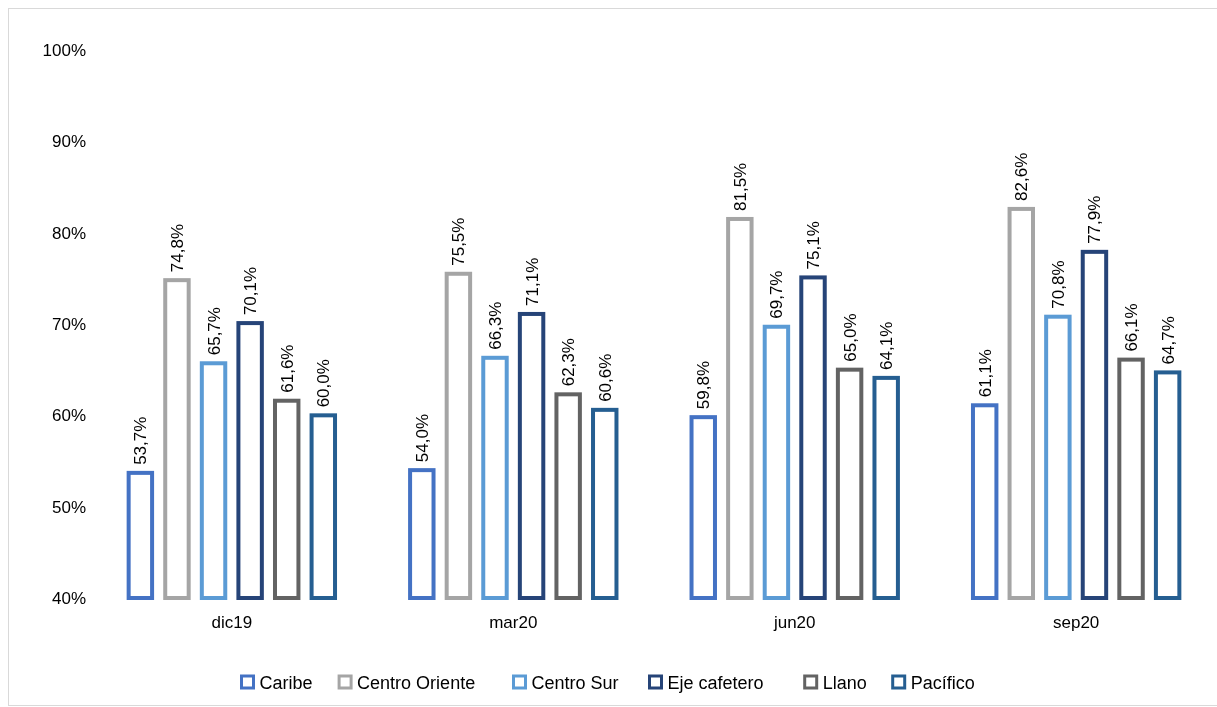  I want to click on x-tick-label: jun20, so click(794, 622).